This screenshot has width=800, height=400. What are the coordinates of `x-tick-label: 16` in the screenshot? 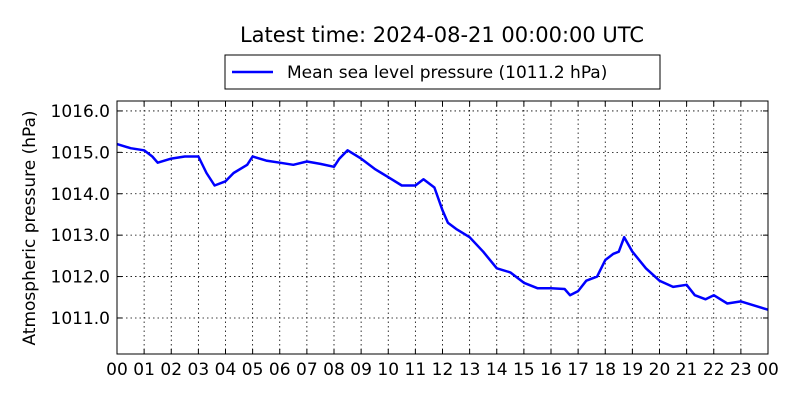 It's located at (551, 370).